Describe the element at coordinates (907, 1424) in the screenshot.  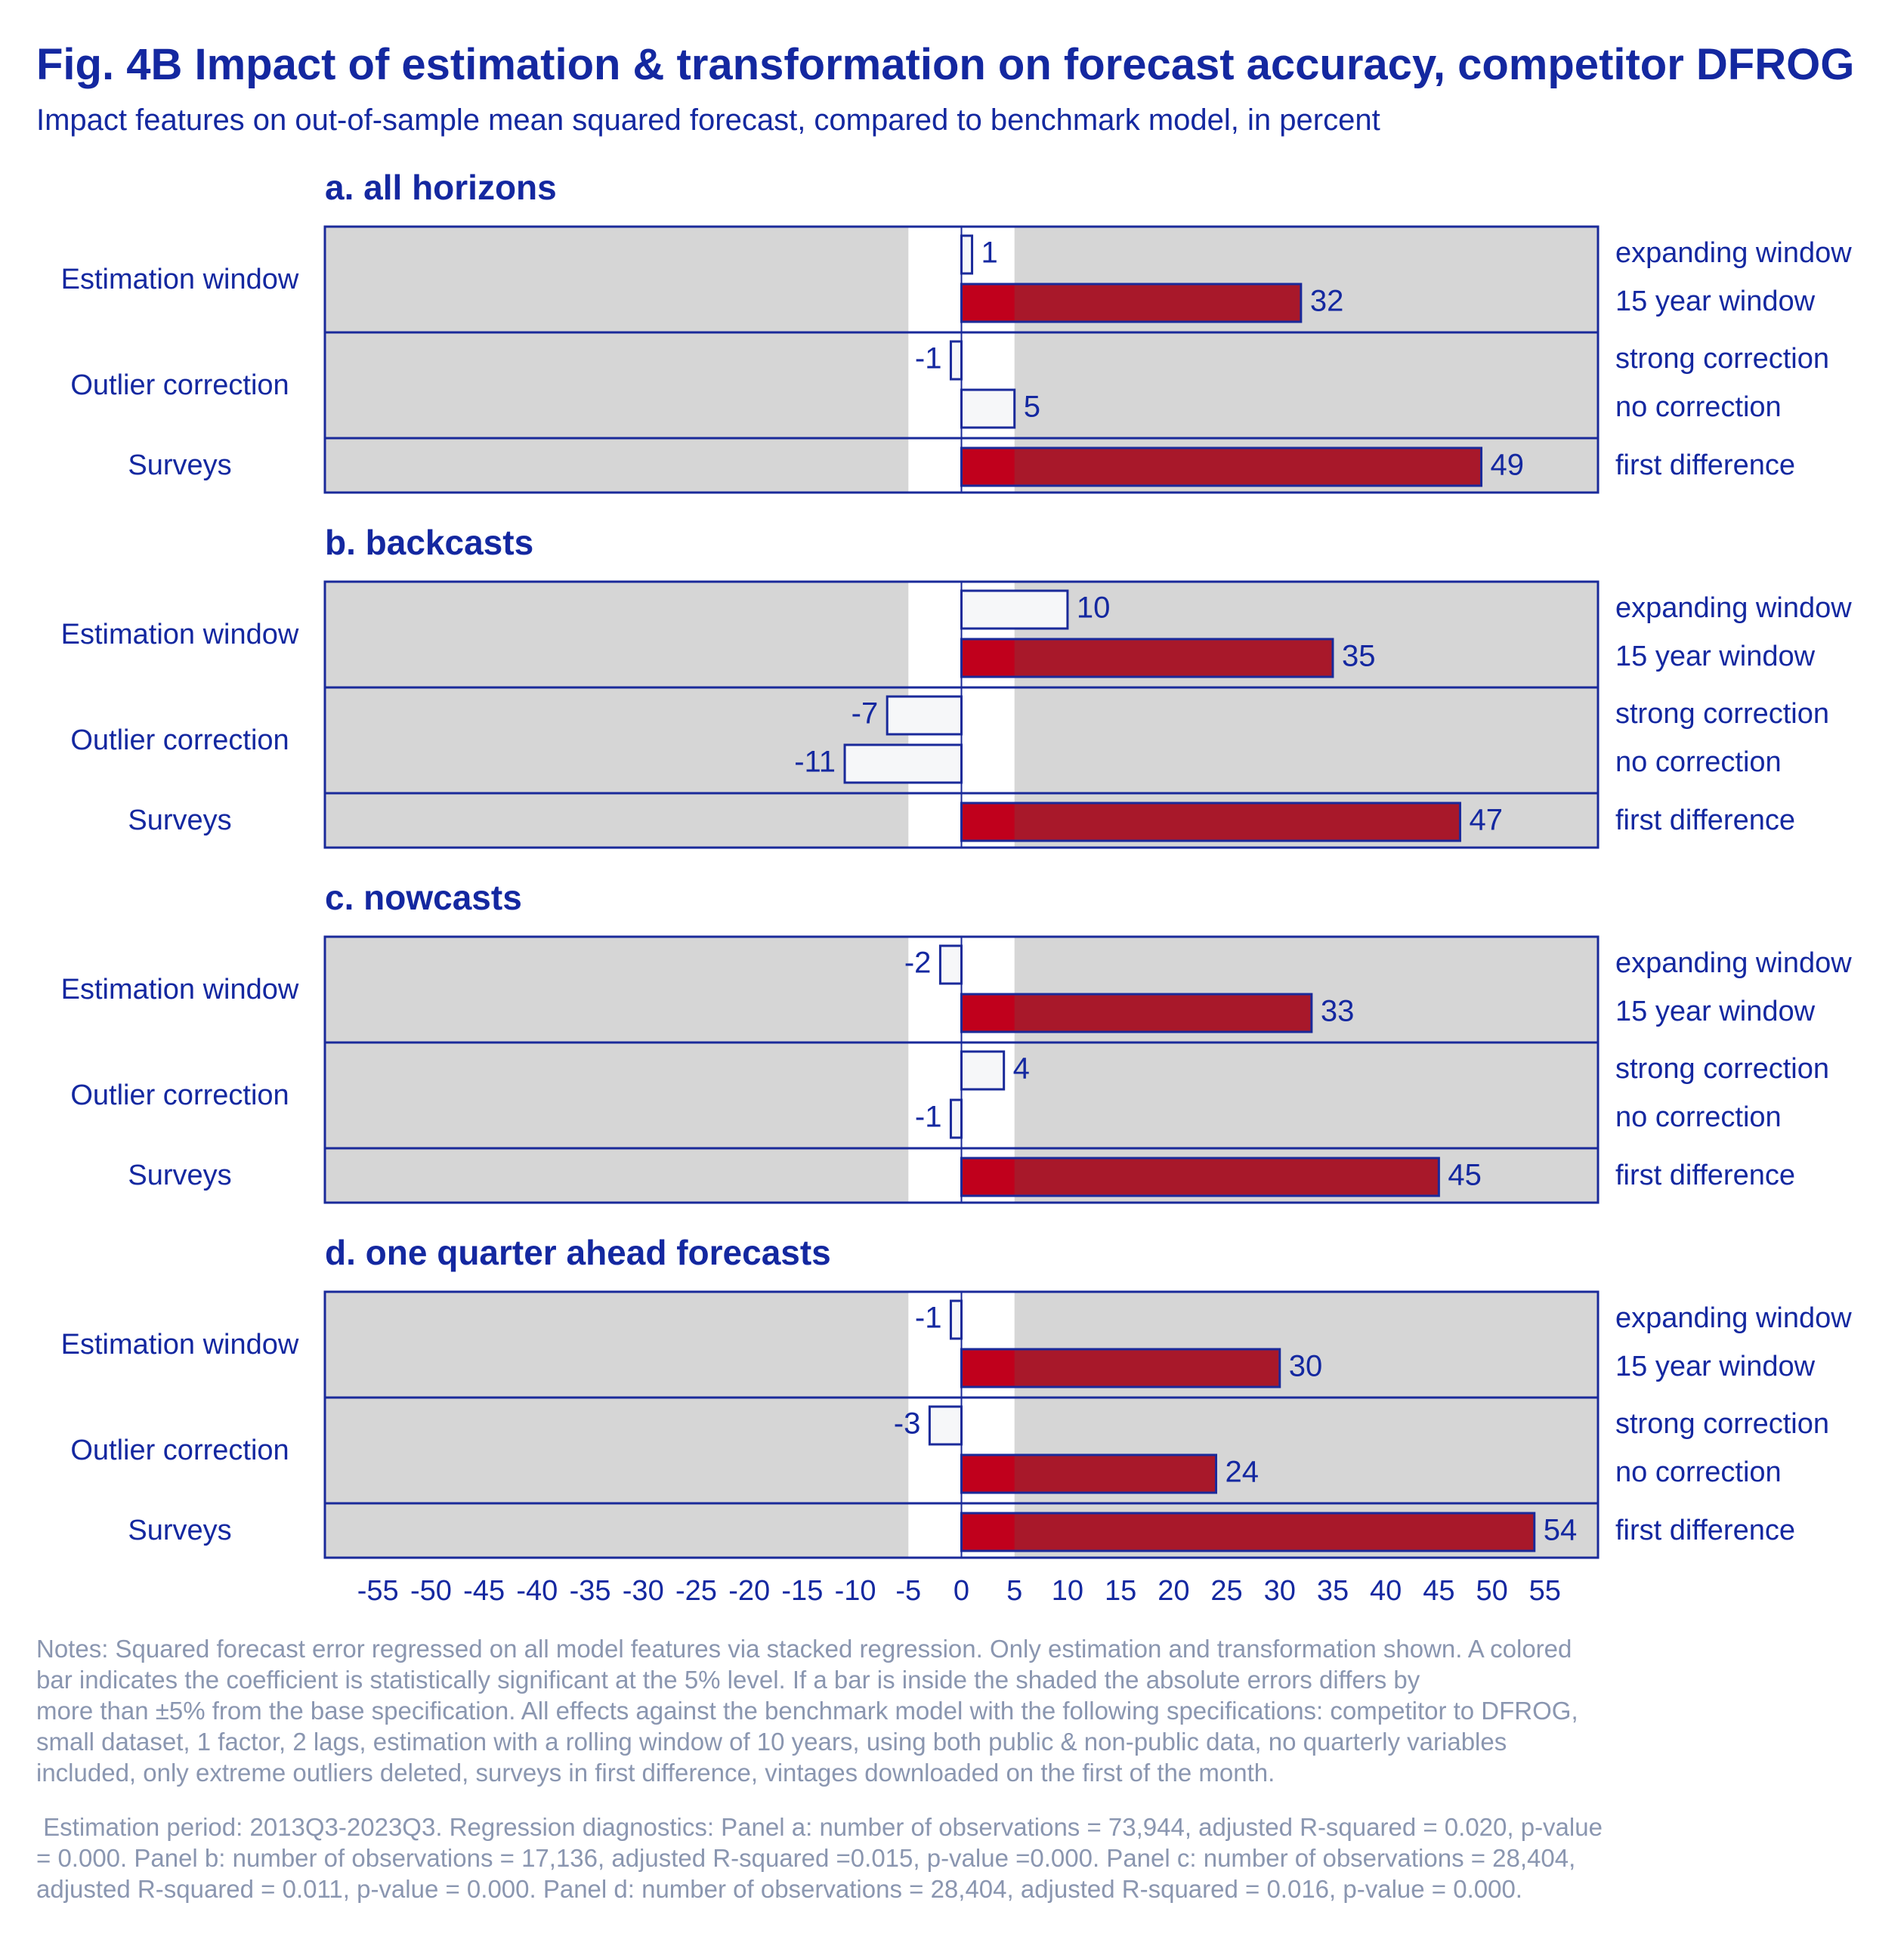
I see `data-label: -3` at that location.